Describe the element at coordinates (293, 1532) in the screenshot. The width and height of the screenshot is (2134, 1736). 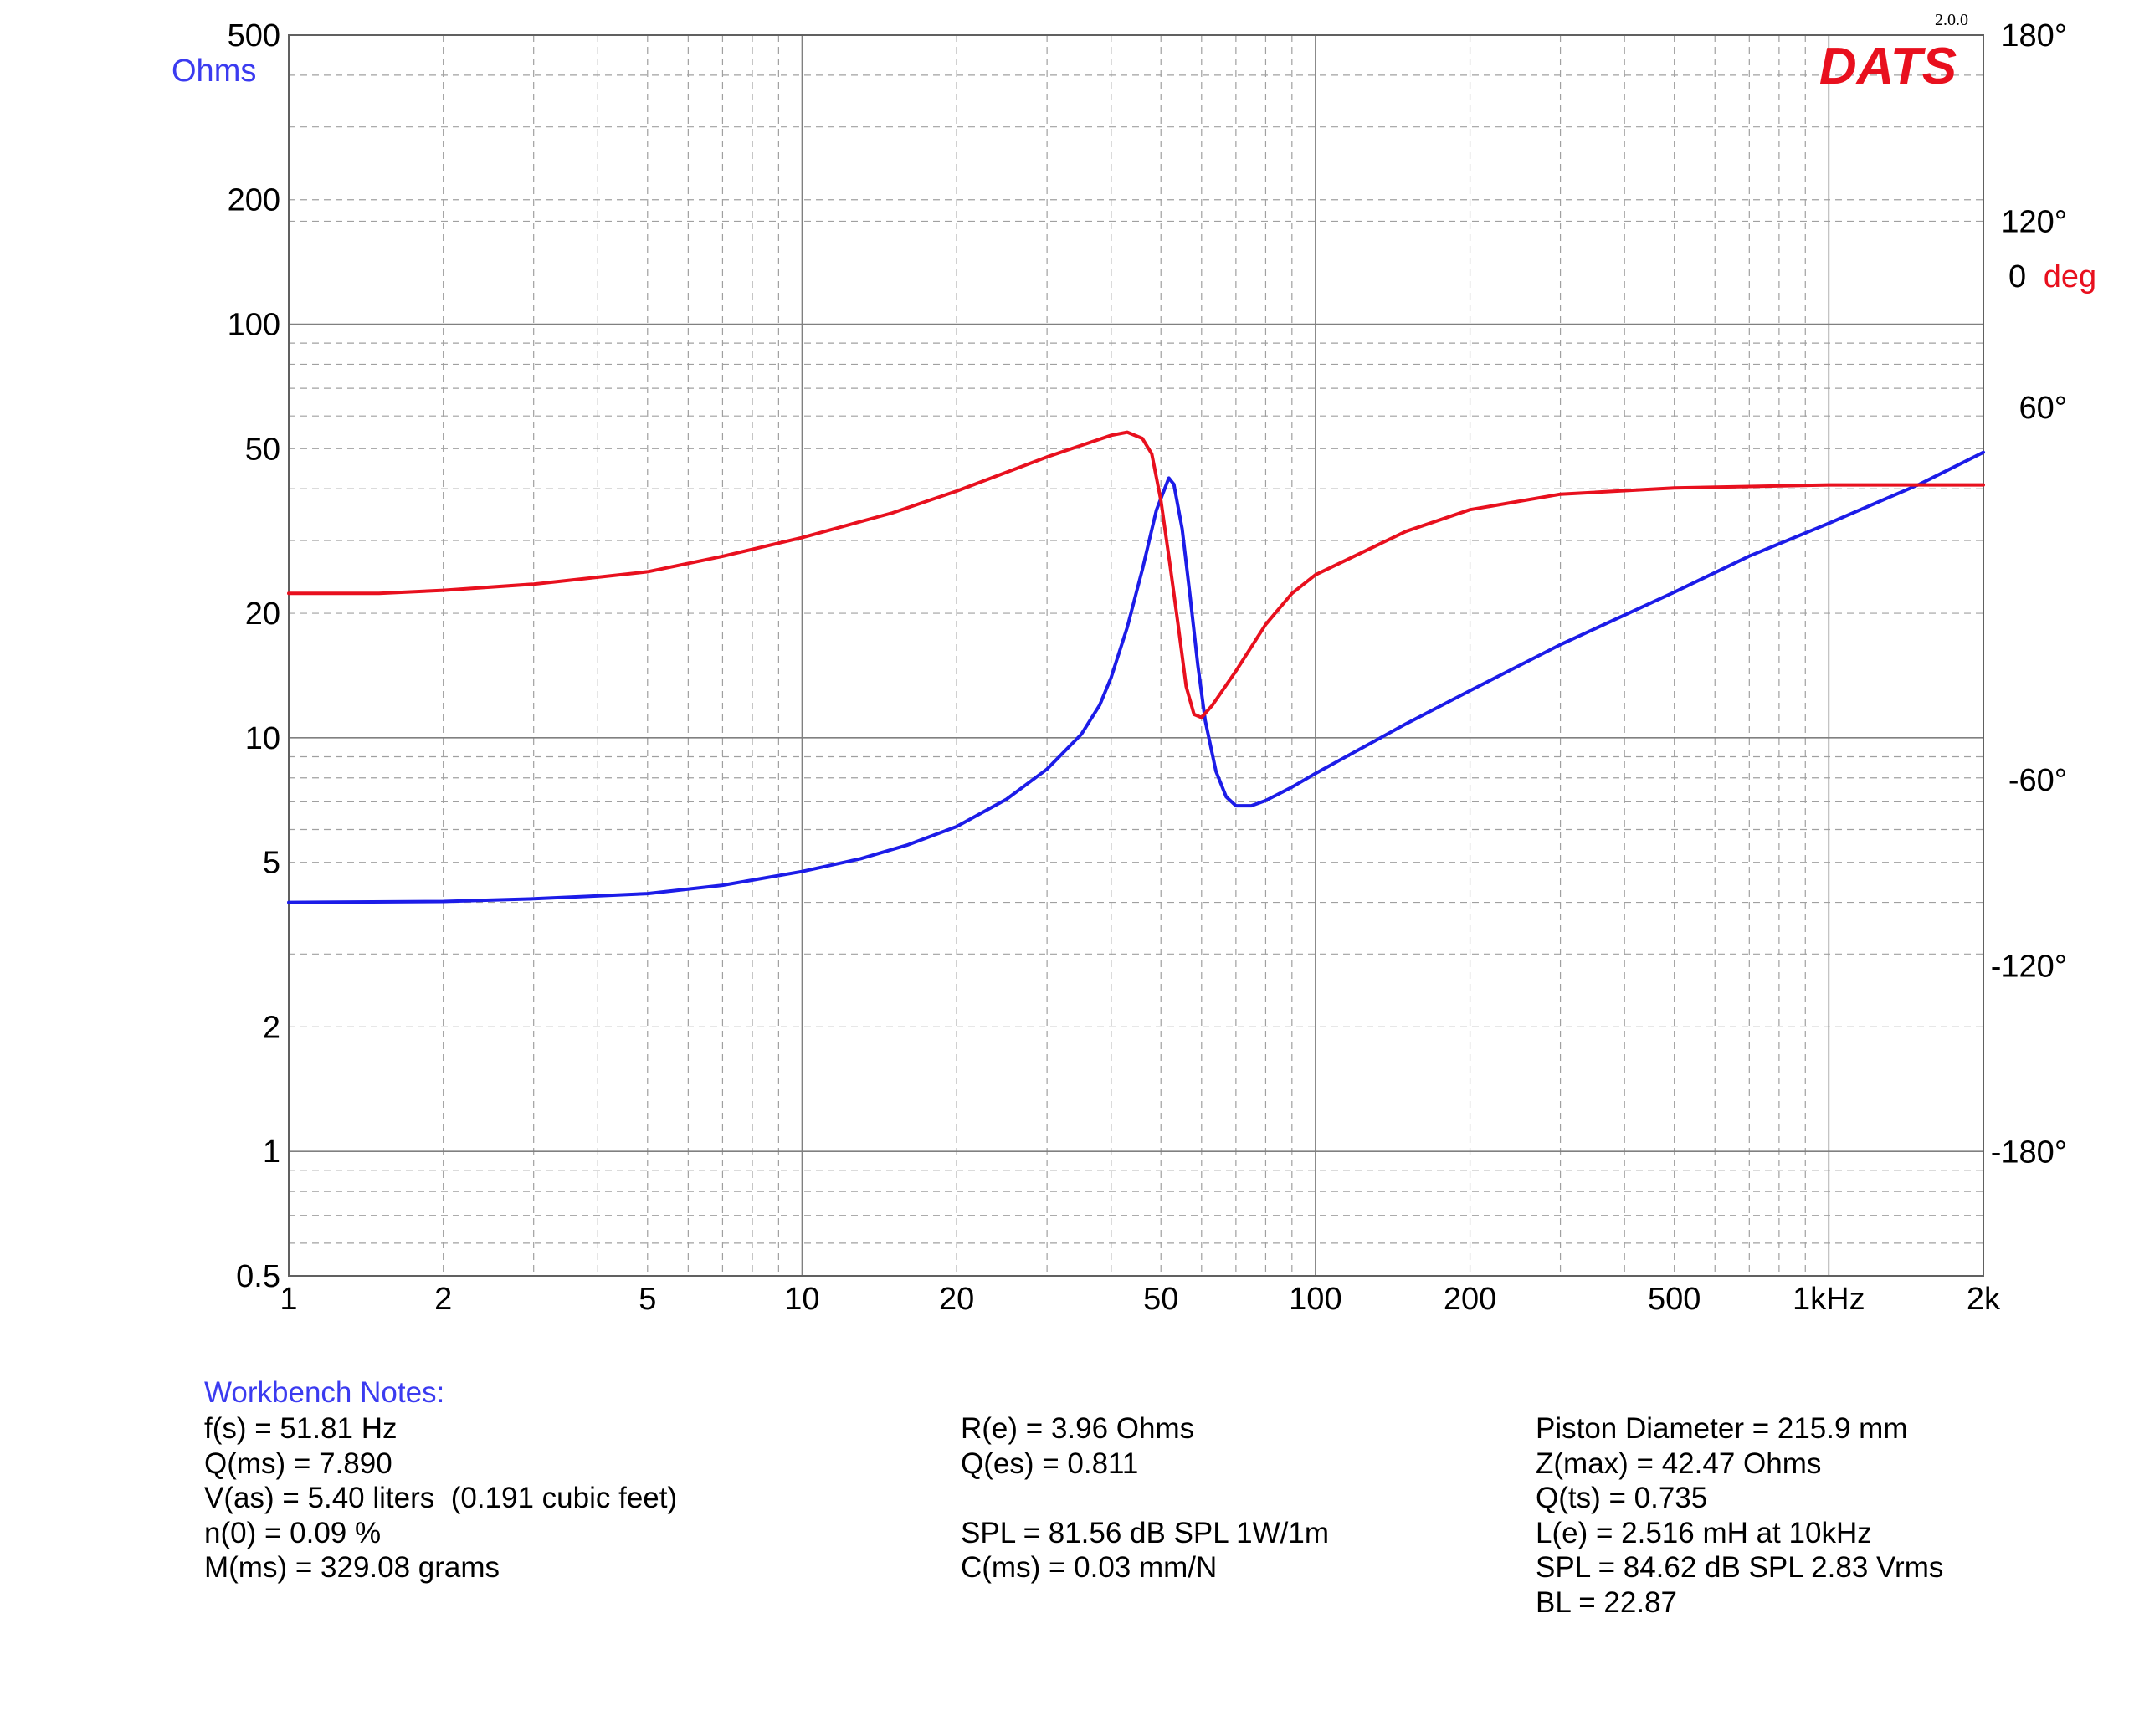
I see `note-line: n(0) = 0.09 %` at that location.